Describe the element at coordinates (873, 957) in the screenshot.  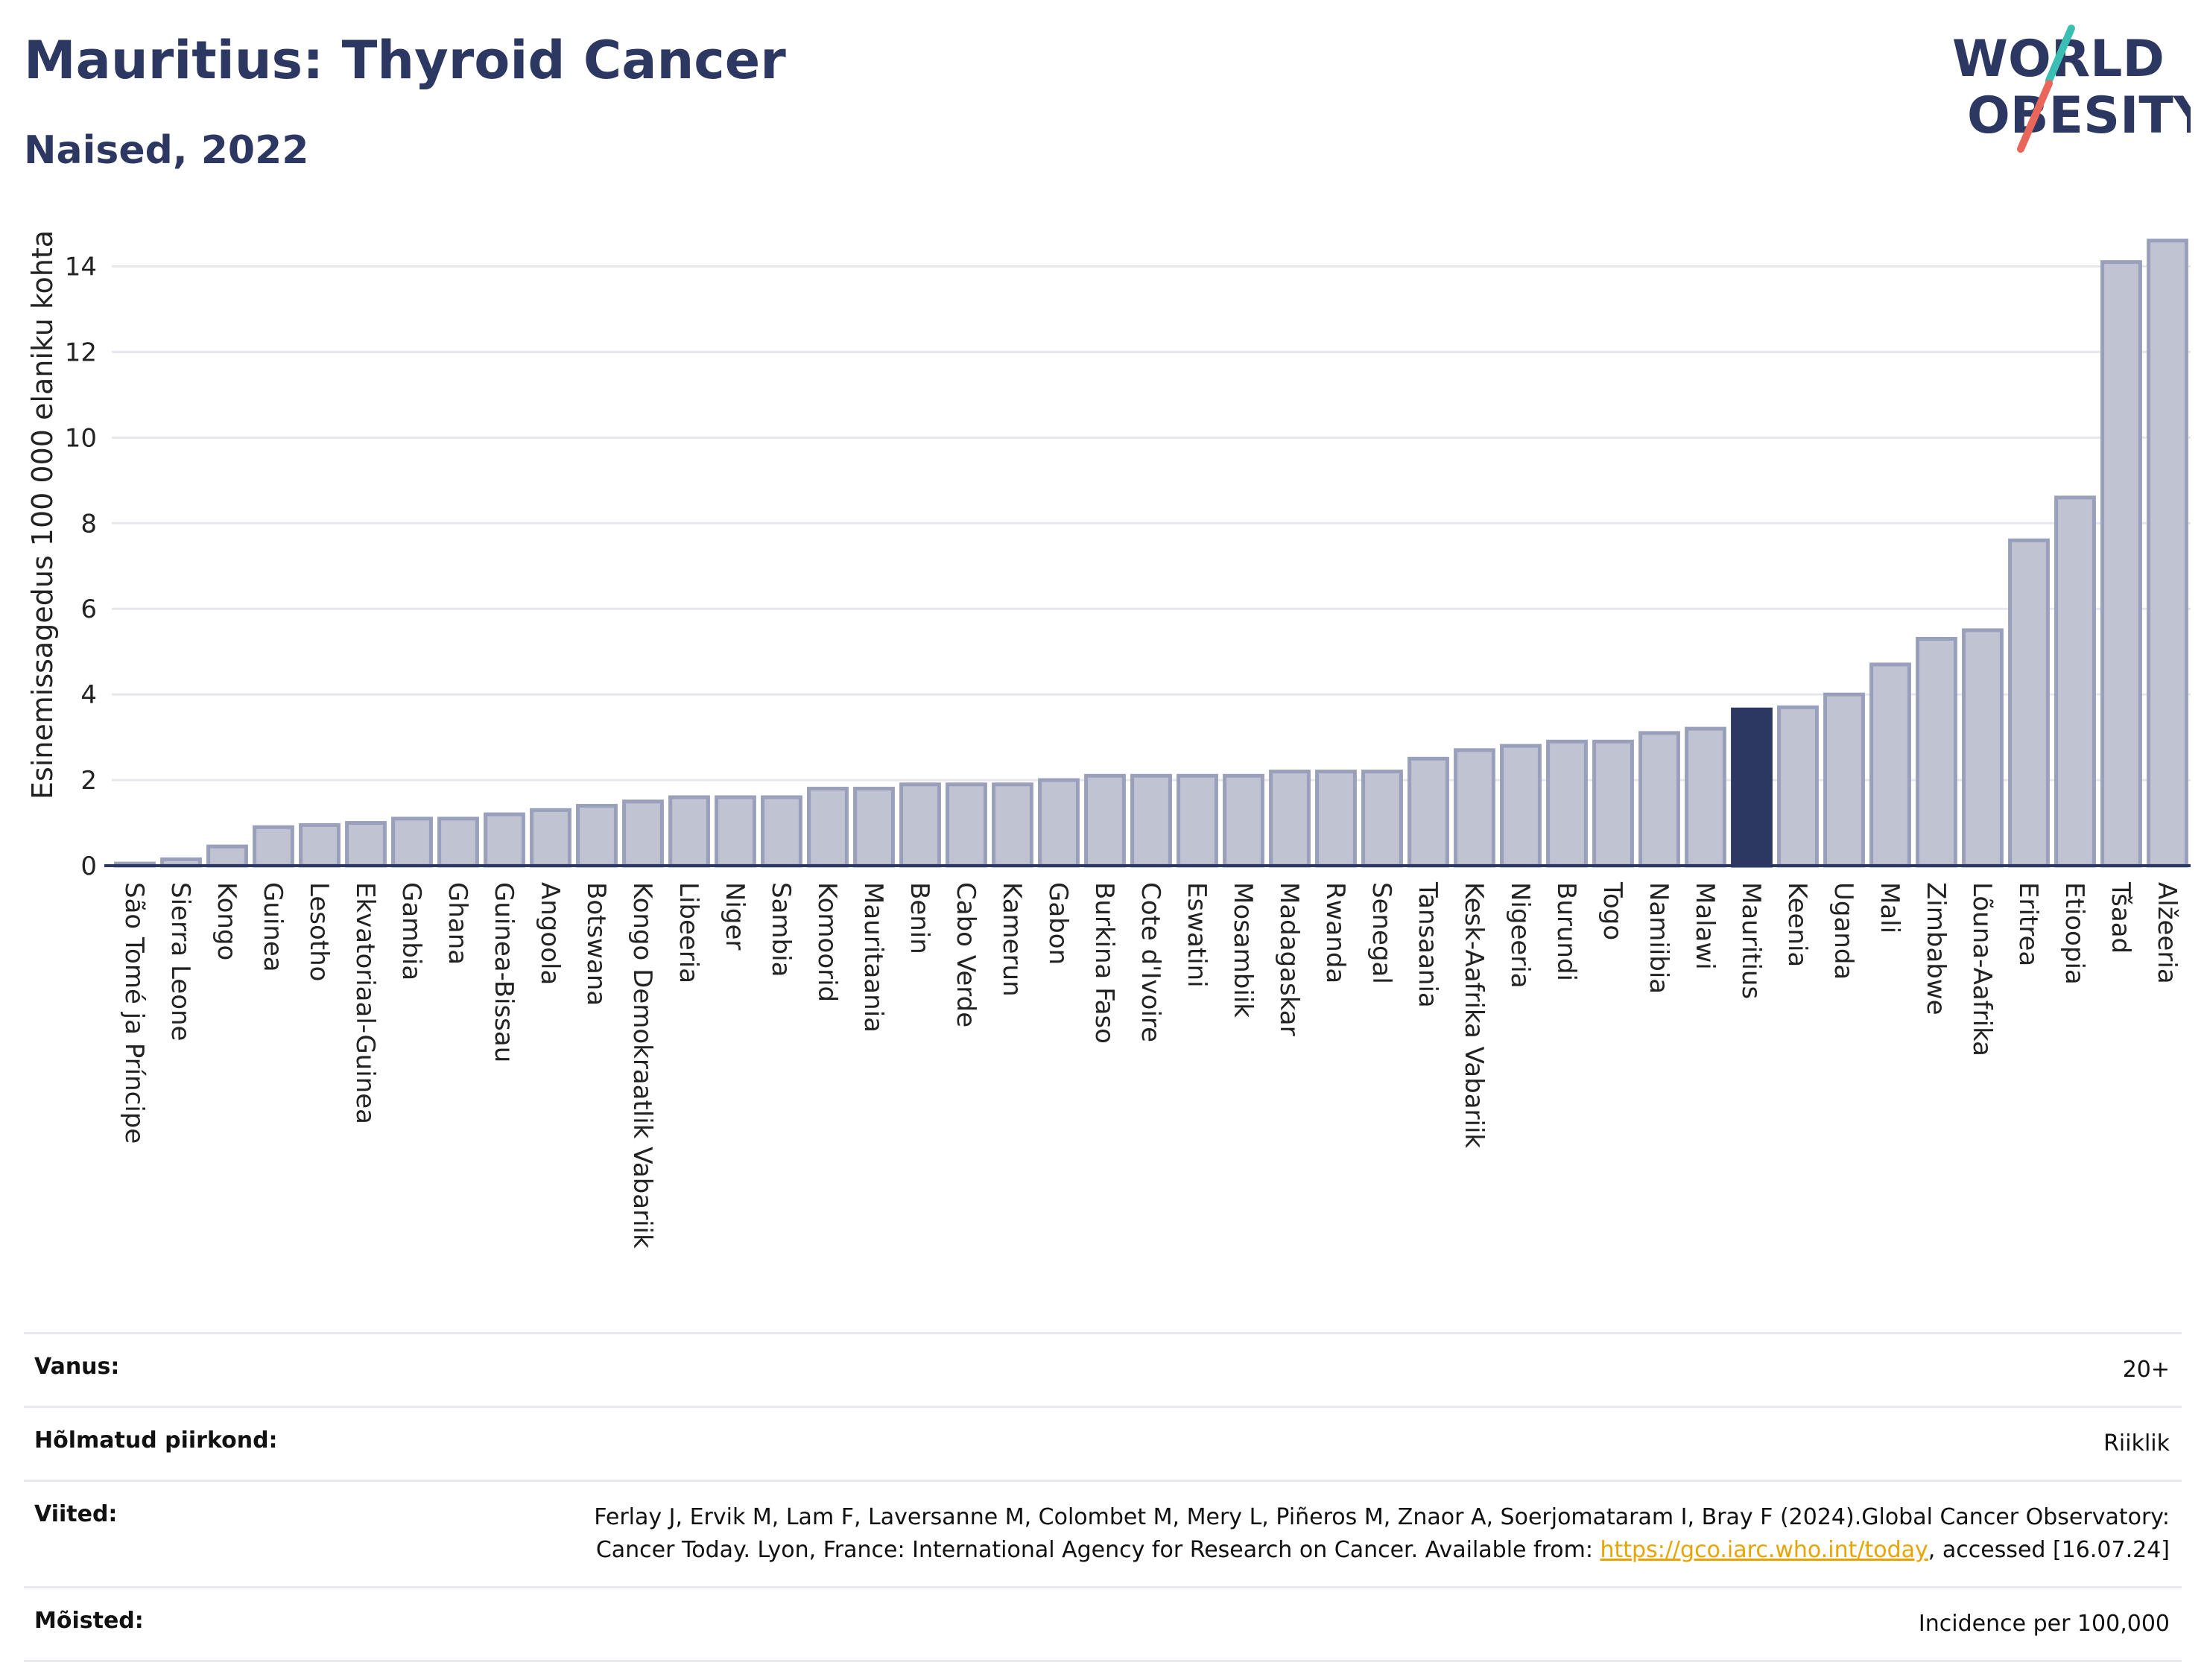
I see `x-tick-label: Mauritaania` at that location.